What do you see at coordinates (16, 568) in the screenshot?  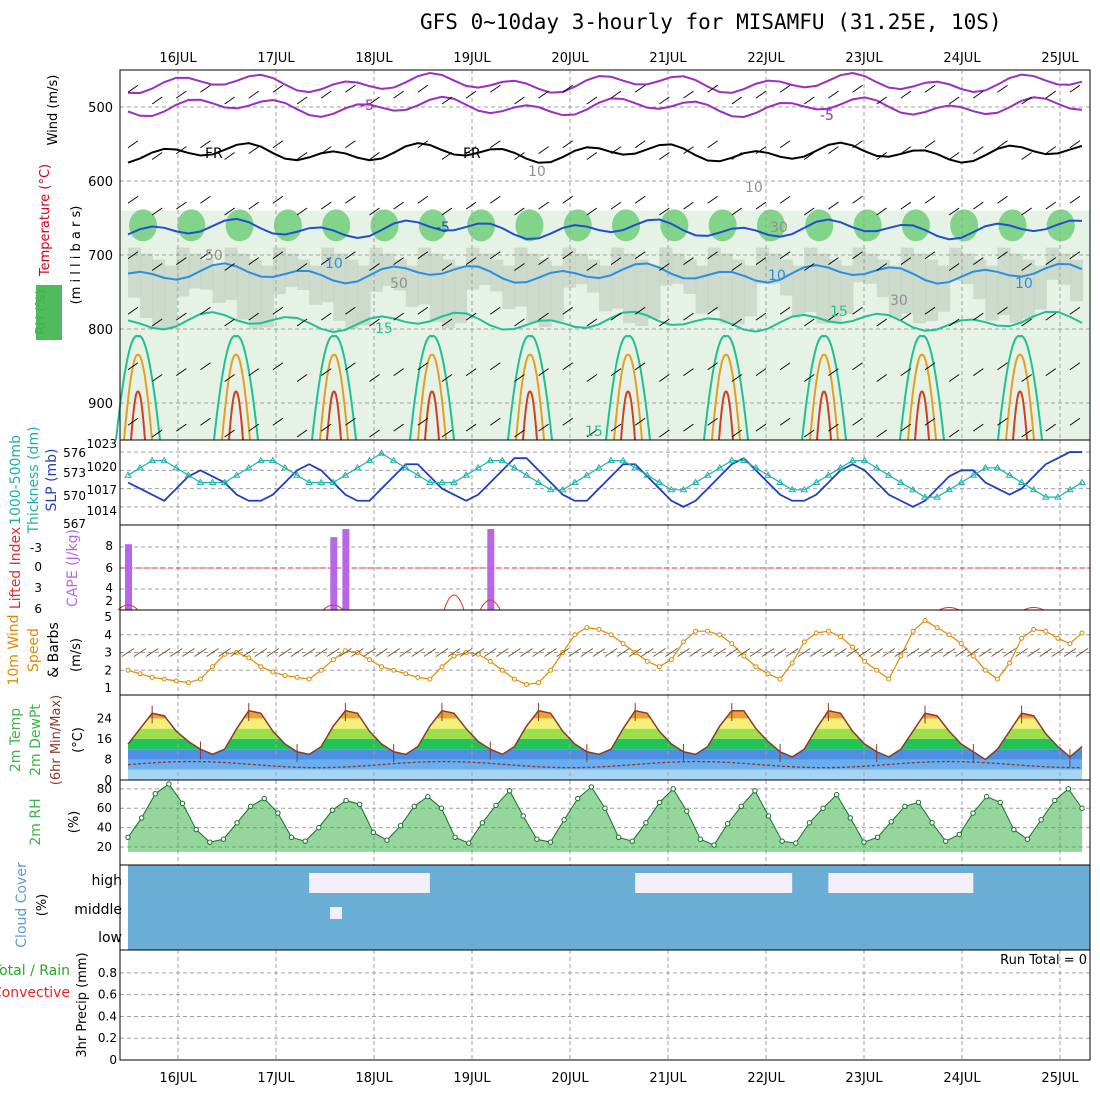 I see `li-label: Lifted Index` at bounding box center [16, 568].